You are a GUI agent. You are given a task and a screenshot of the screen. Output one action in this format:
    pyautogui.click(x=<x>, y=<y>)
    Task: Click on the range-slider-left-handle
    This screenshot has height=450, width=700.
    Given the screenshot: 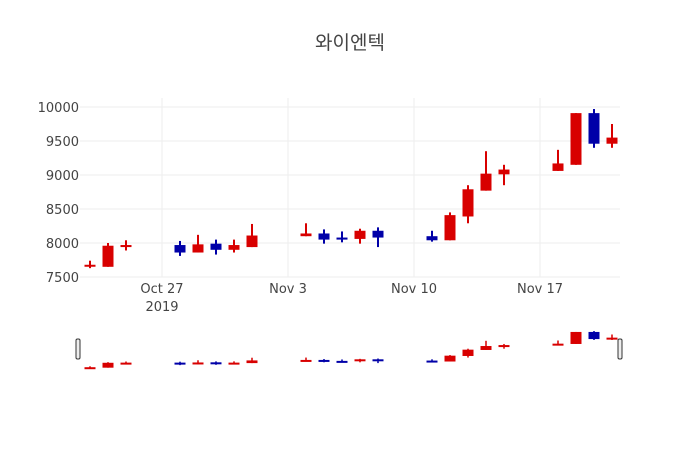 What is the action you would take?
    pyautogui.click(x=78, y=349)
    